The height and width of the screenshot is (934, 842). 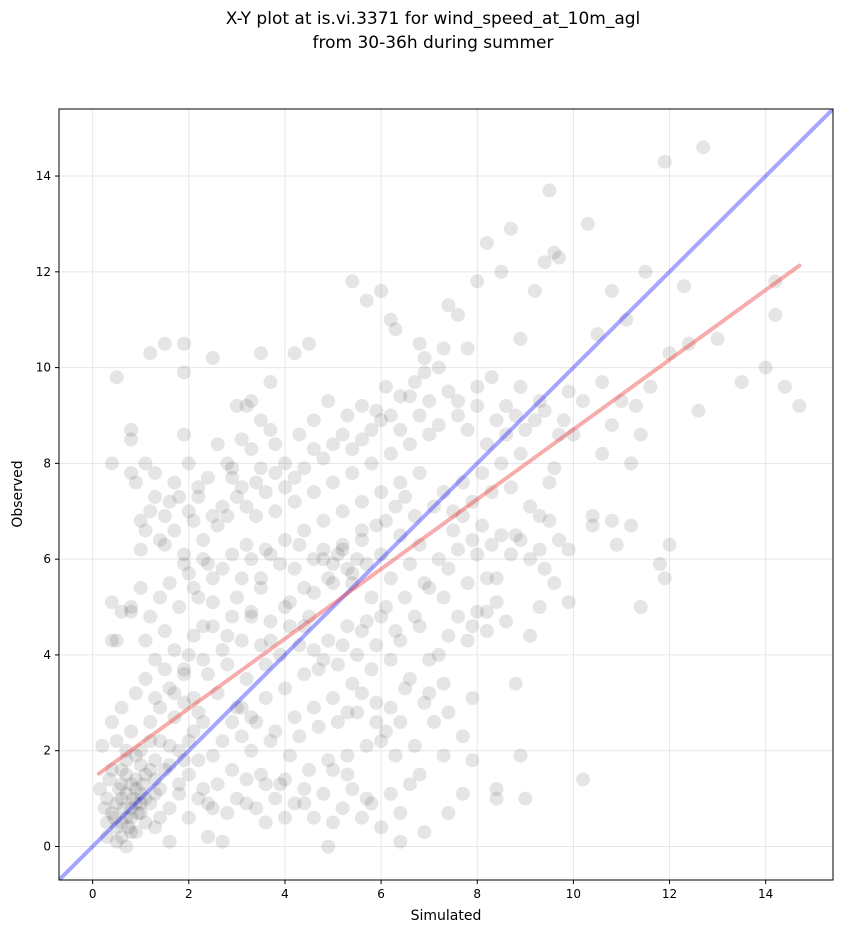 What do you see at coordinates (43, 176) in the screenshot?
I see `y-tick-label: 14` at bounding box center [43, 176].